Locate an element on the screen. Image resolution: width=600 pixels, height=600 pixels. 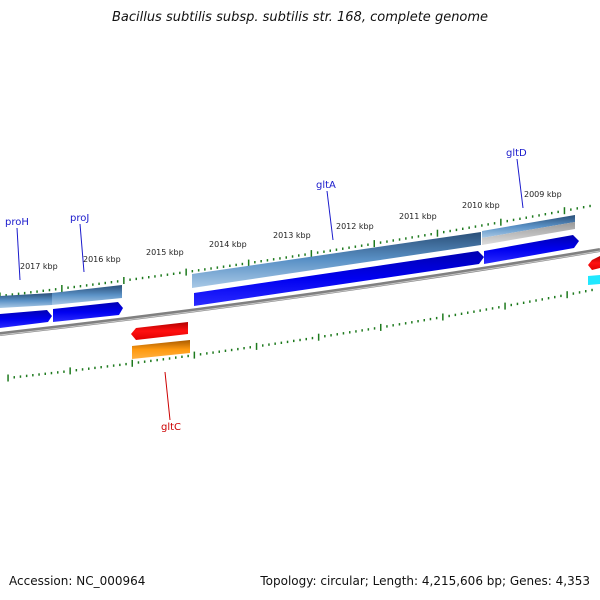
reverse-strand-features is located at coordinates (160, 340).